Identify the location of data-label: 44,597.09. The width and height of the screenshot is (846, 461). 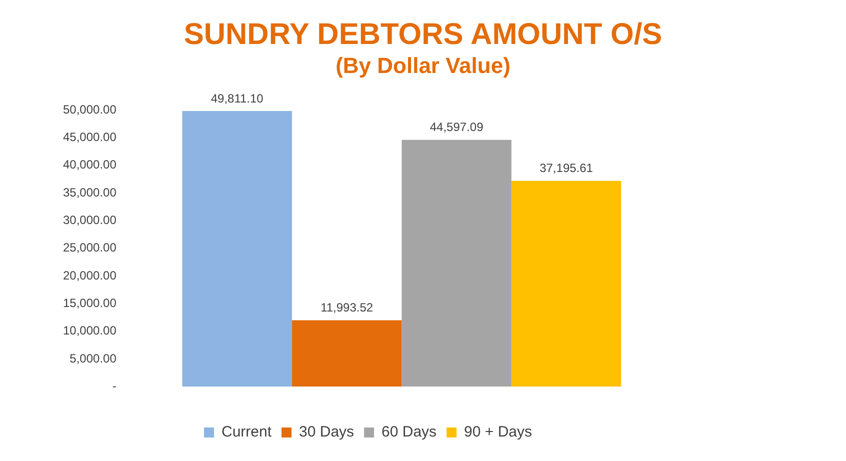
(457, 127).